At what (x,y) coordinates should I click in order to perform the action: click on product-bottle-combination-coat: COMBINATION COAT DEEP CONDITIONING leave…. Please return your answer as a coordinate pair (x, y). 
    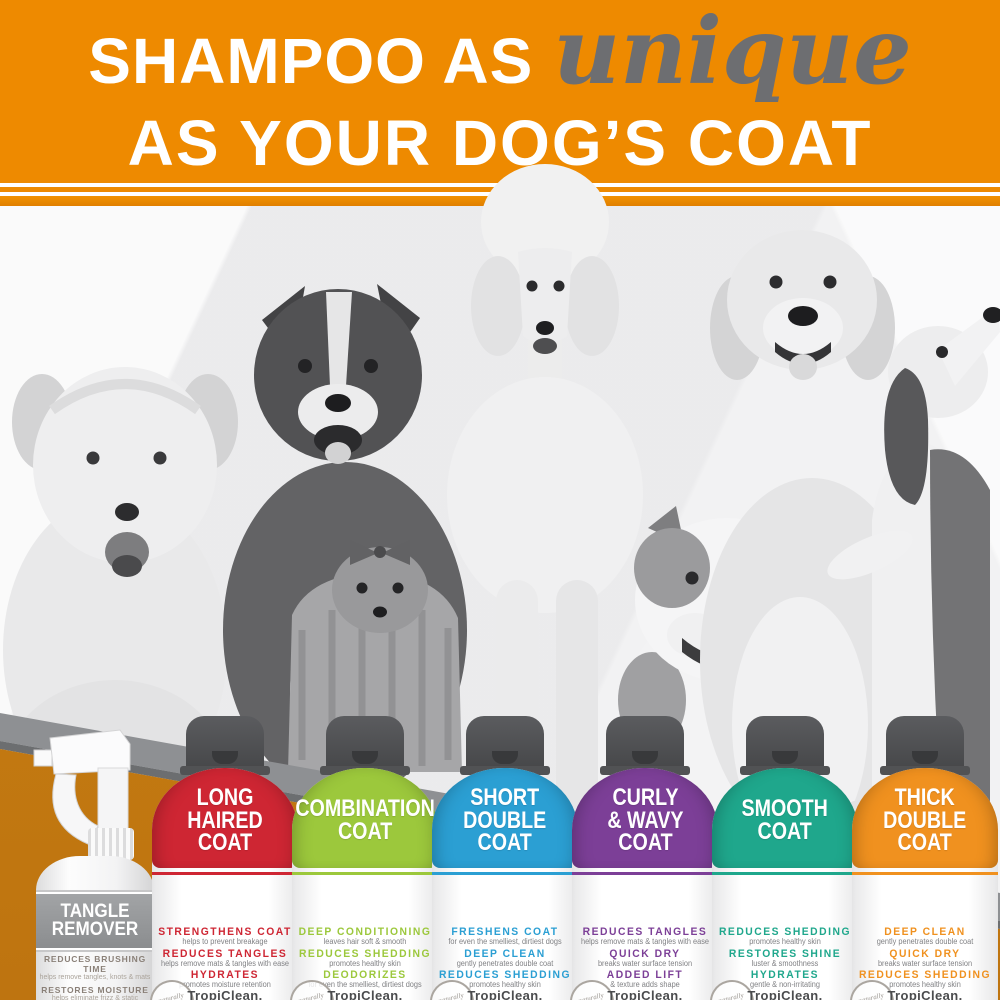
    Looking at the image, I should click on (362, 858).